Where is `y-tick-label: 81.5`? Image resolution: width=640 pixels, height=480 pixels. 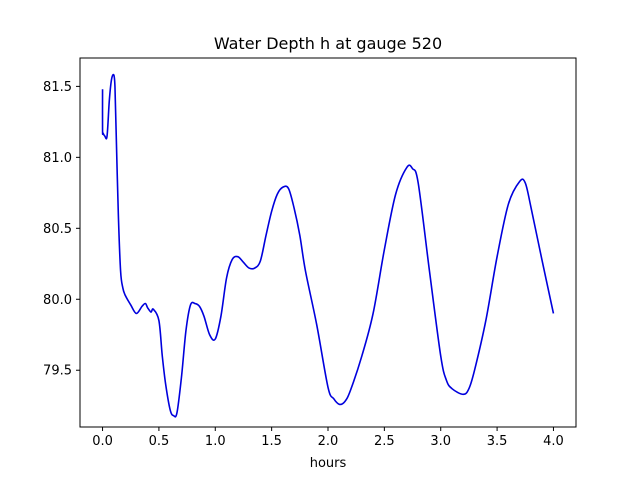 y-tick-label: 81.5 is located at coordinates (57, 87).